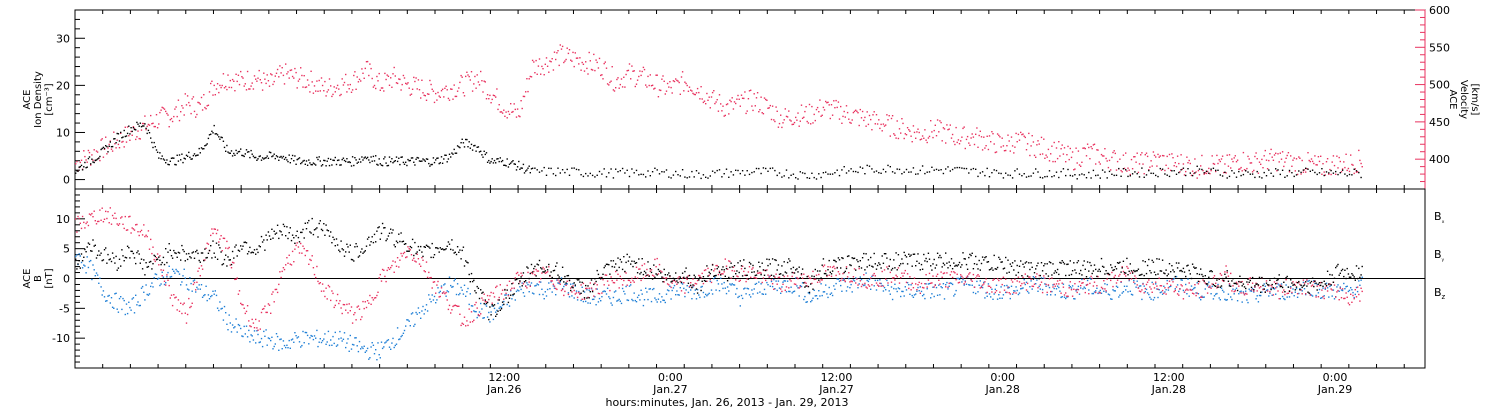 The image size is (1500, 410). Describe the element at coordinates (66, 249) in the screenshot. I see `y-tick-label: 5` at that location.